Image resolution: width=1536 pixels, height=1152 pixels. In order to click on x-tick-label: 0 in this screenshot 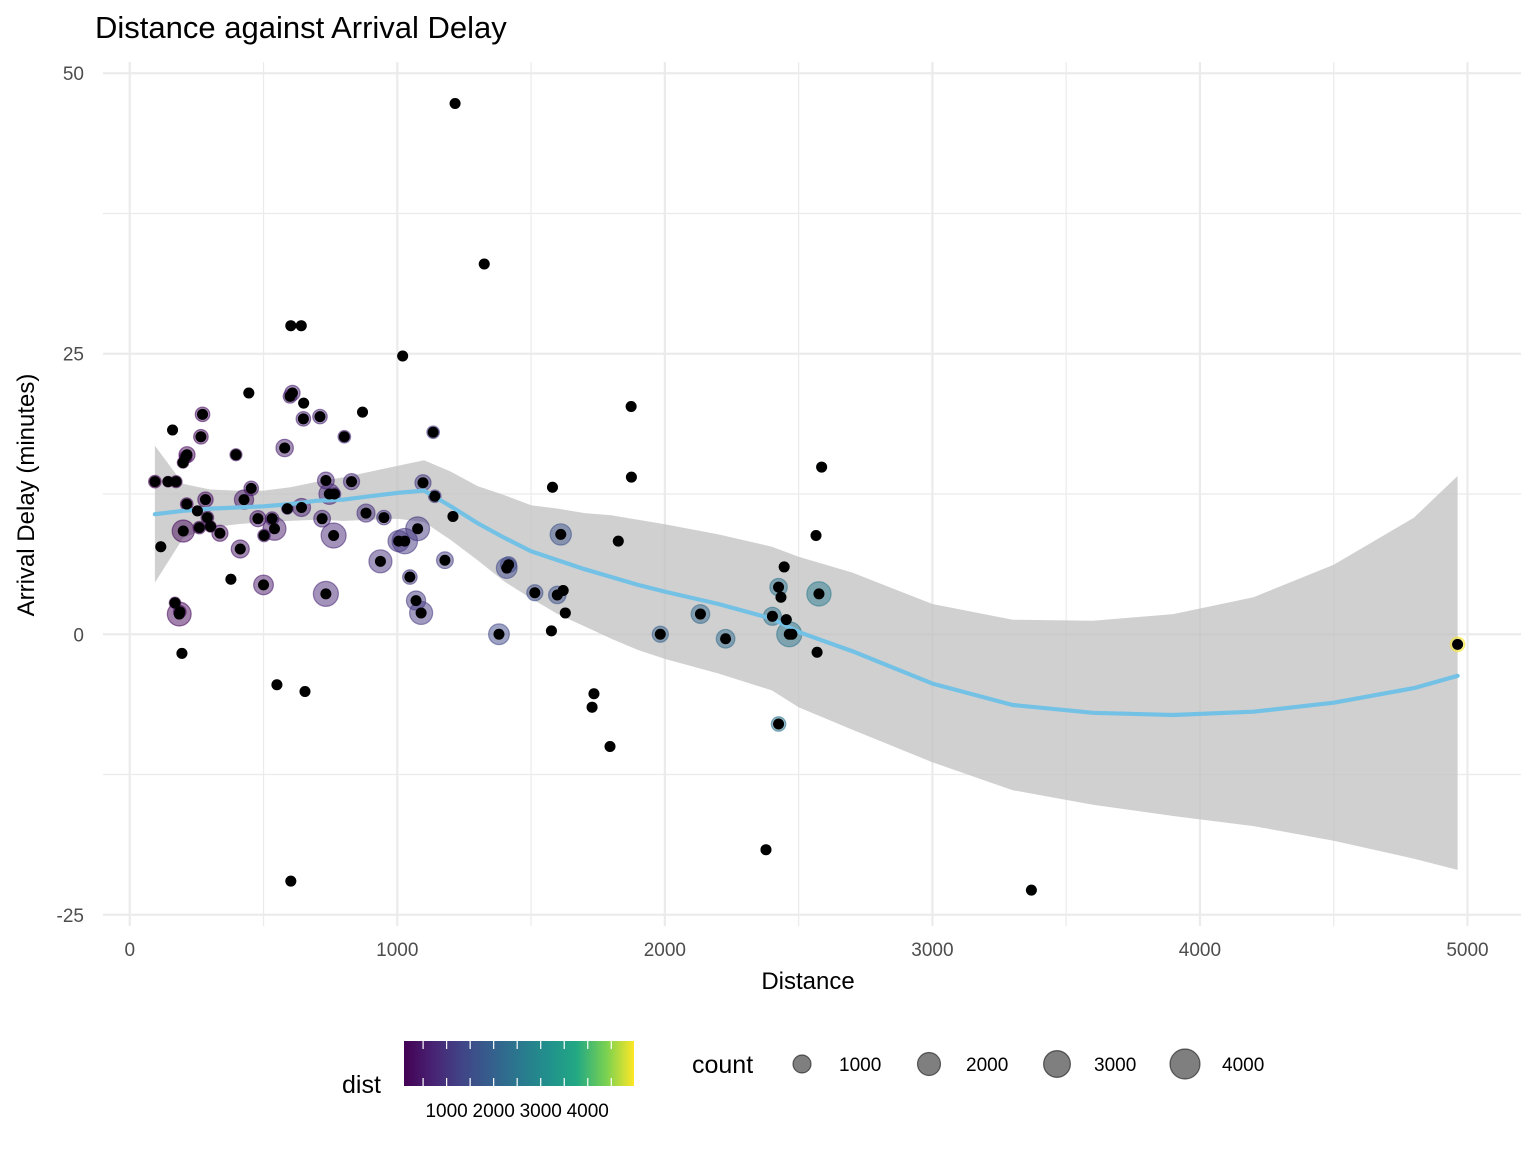, I will do `click(129, 950)`.